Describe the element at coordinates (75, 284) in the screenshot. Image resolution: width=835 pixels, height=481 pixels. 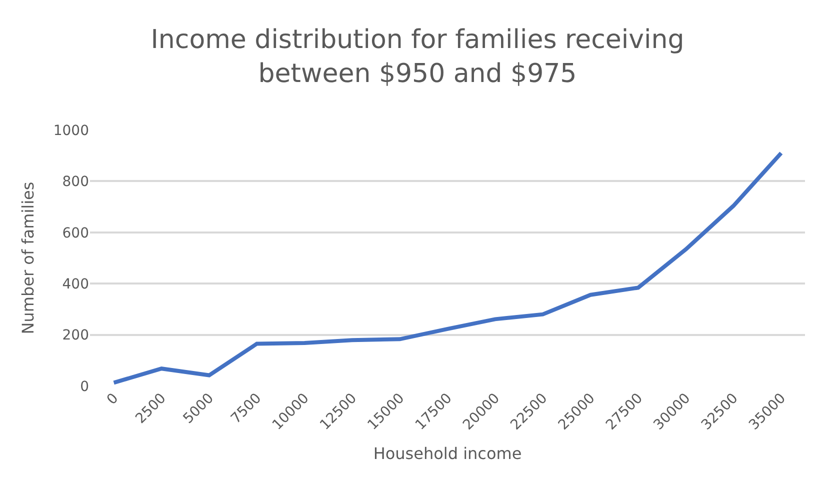
I see `y-tick-label: 400` at that location.